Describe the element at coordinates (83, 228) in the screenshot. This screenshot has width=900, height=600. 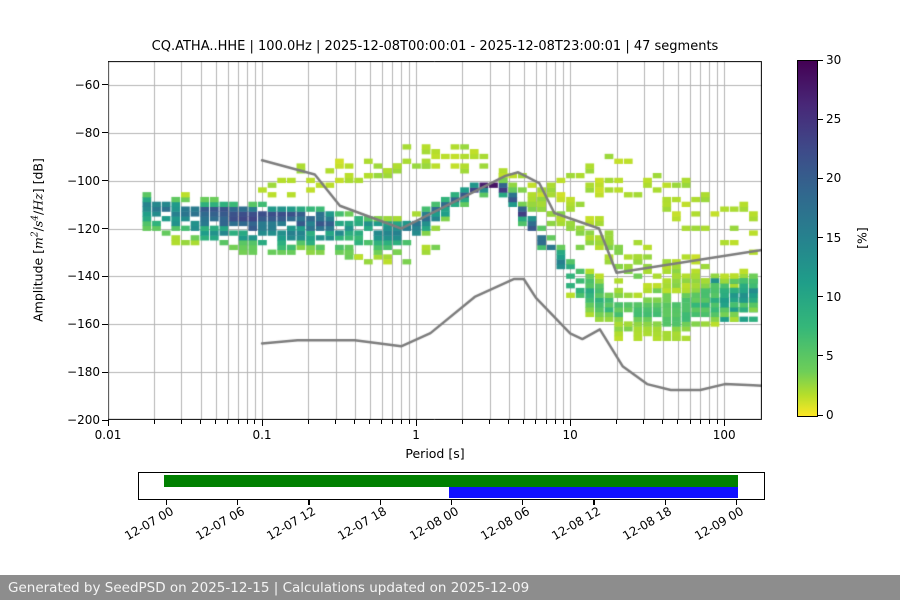
I see `y-tick-label: −120` at that location.